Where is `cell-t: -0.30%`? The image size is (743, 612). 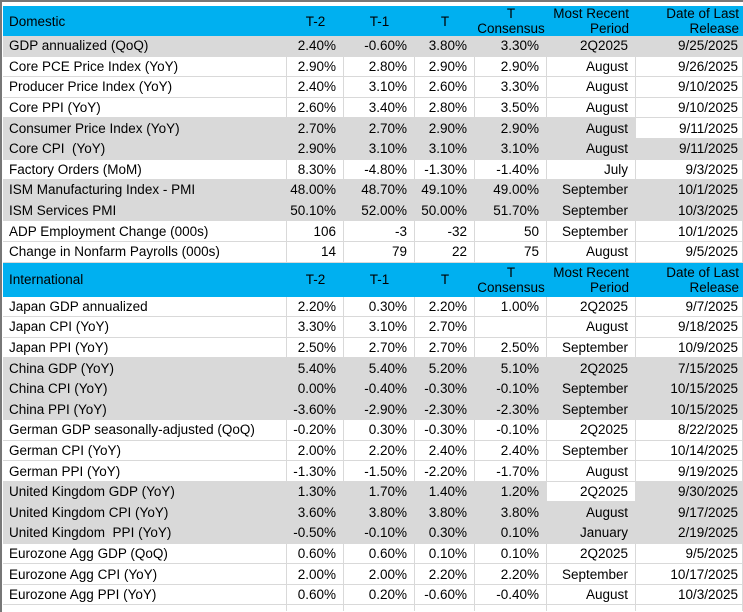 cell-t: -0.30% is located at coordinates (445, 430).